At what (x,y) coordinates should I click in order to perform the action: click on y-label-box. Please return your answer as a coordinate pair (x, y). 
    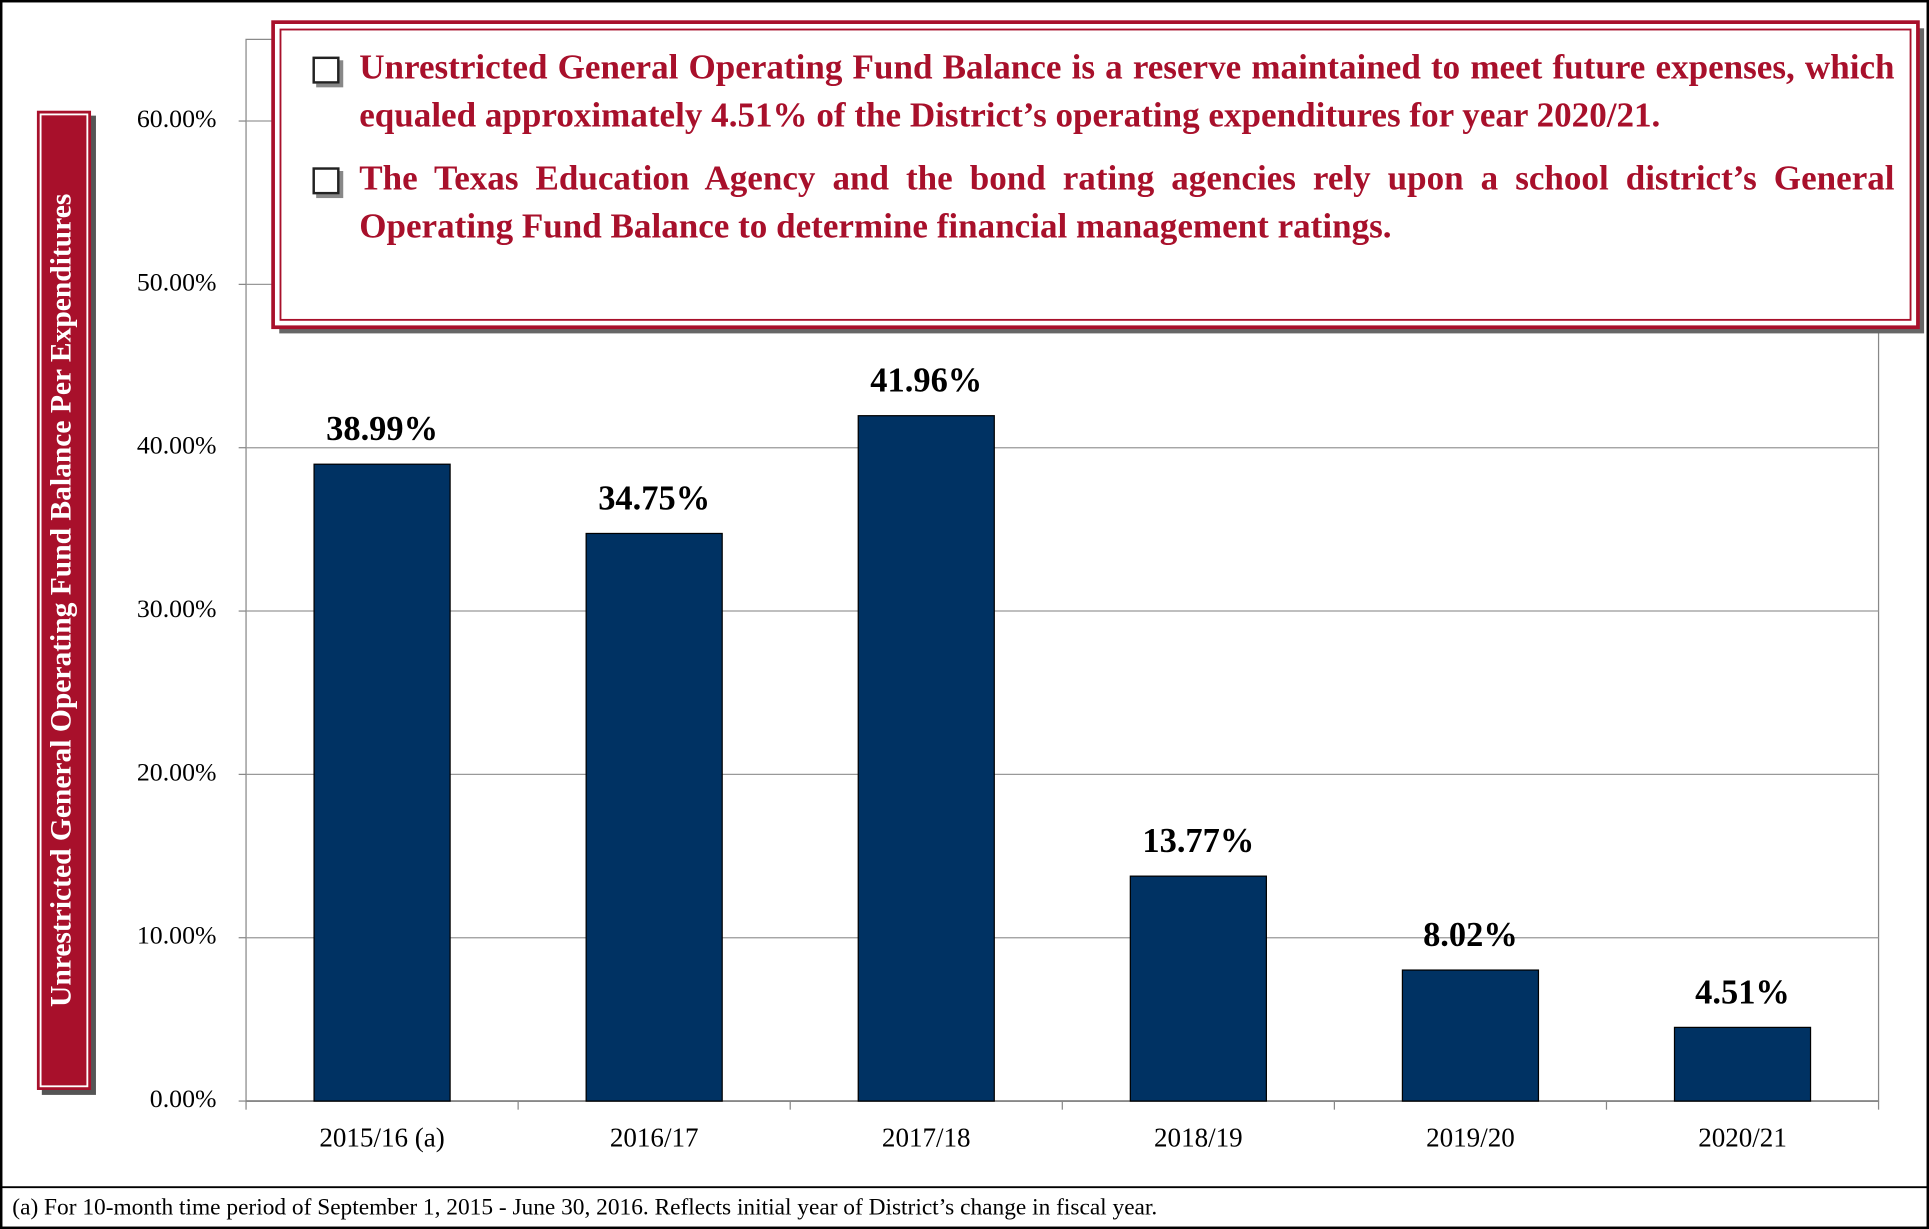
    Looking at the image, I should click on (64, 600).